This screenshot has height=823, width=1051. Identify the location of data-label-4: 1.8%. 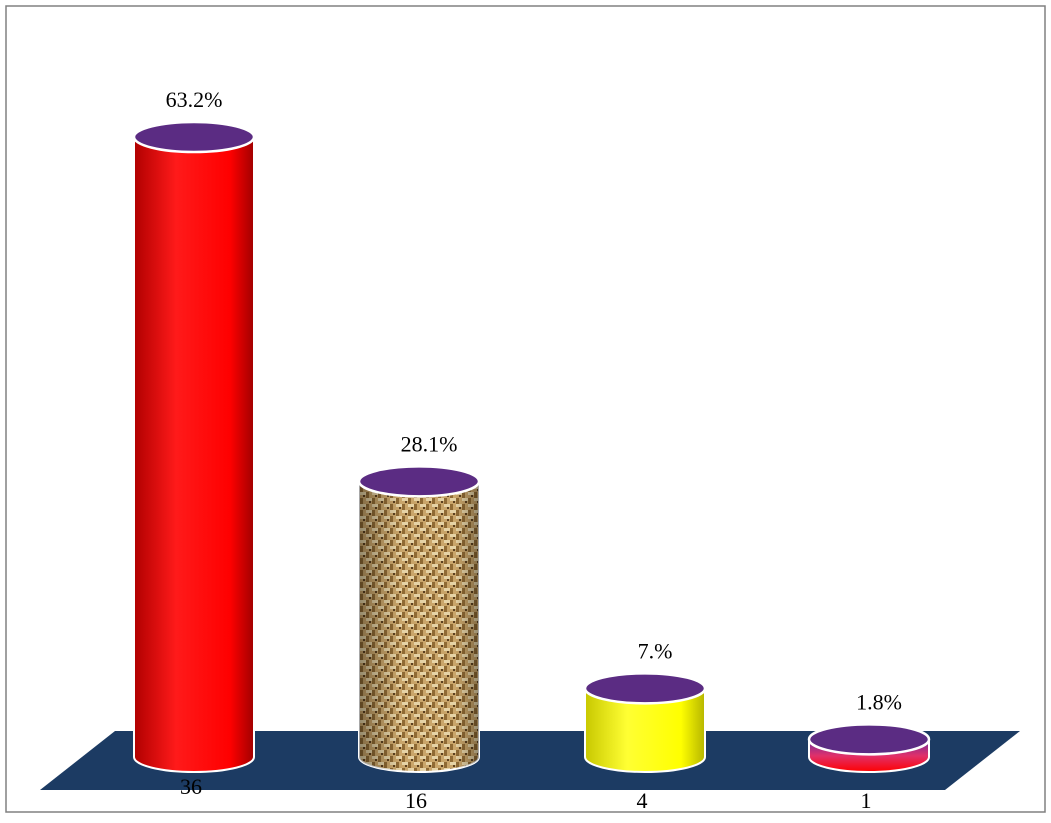
(879, 701).